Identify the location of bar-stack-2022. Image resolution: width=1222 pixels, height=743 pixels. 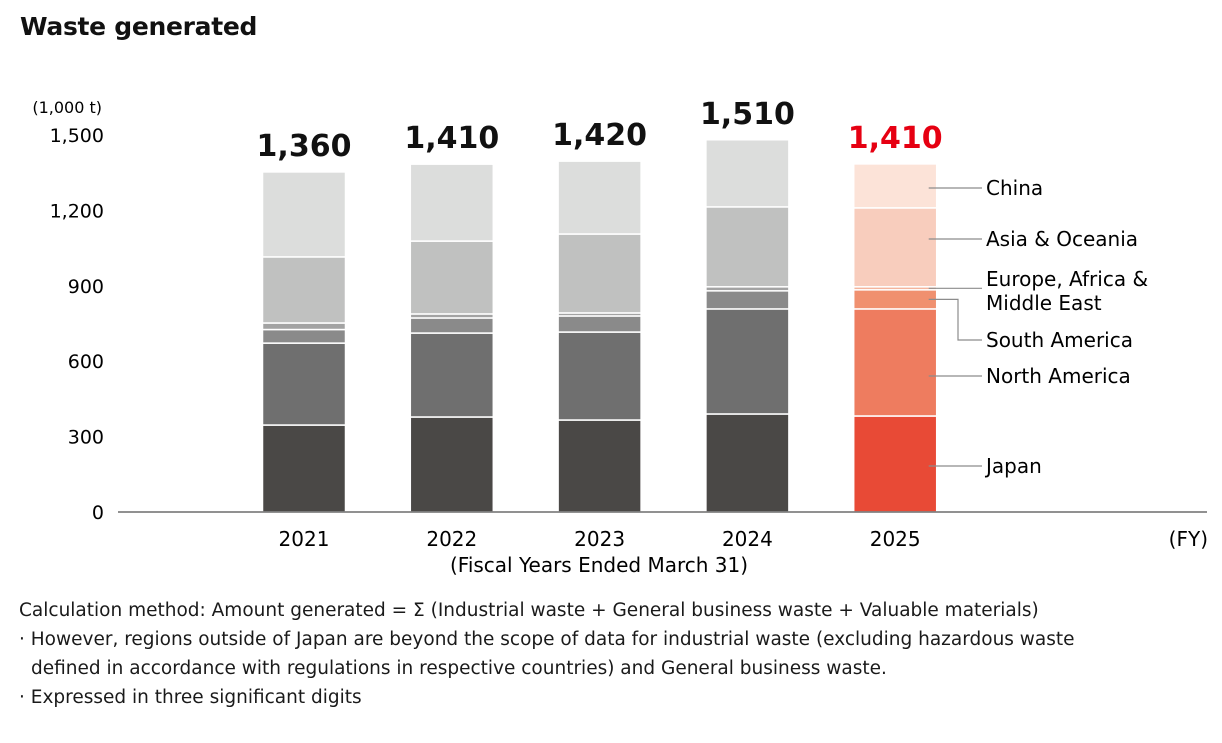
(452, 338).